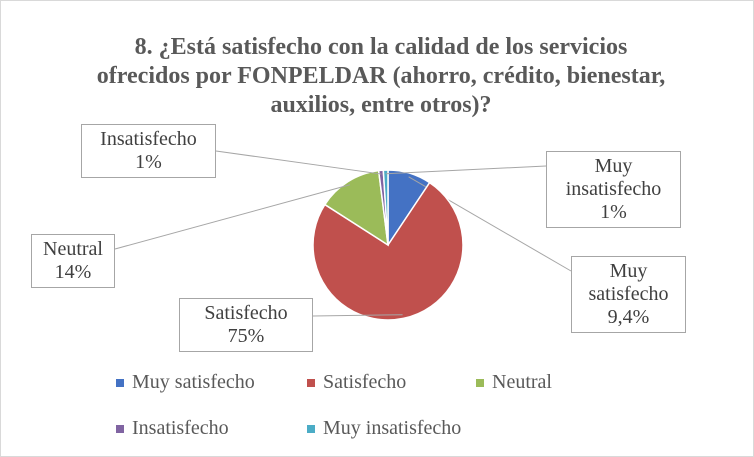  I want to click on legend-item: Muy satisfecho, so click(185, 382).